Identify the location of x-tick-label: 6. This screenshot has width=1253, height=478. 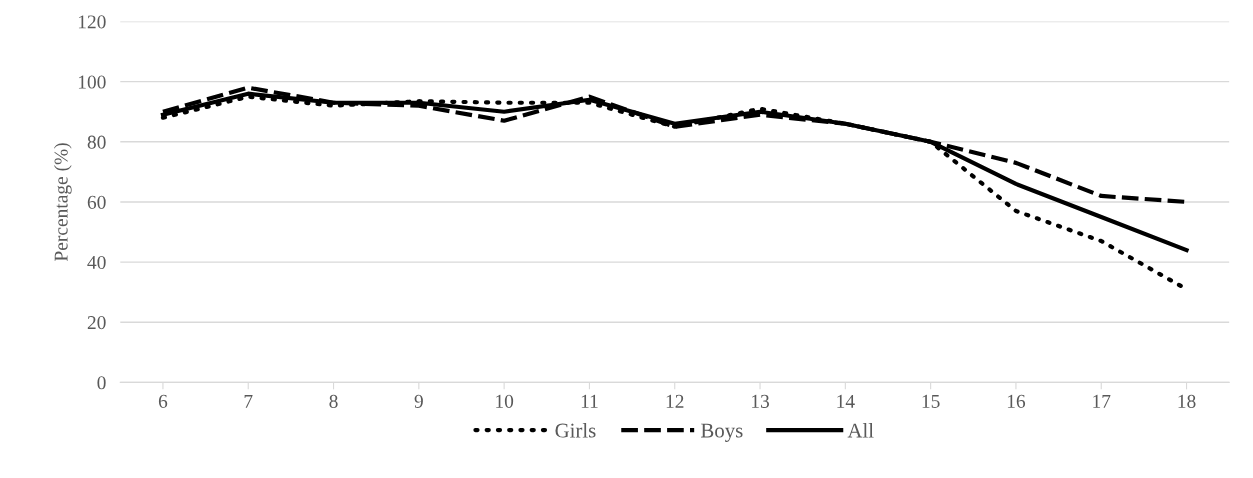
(163, 401).